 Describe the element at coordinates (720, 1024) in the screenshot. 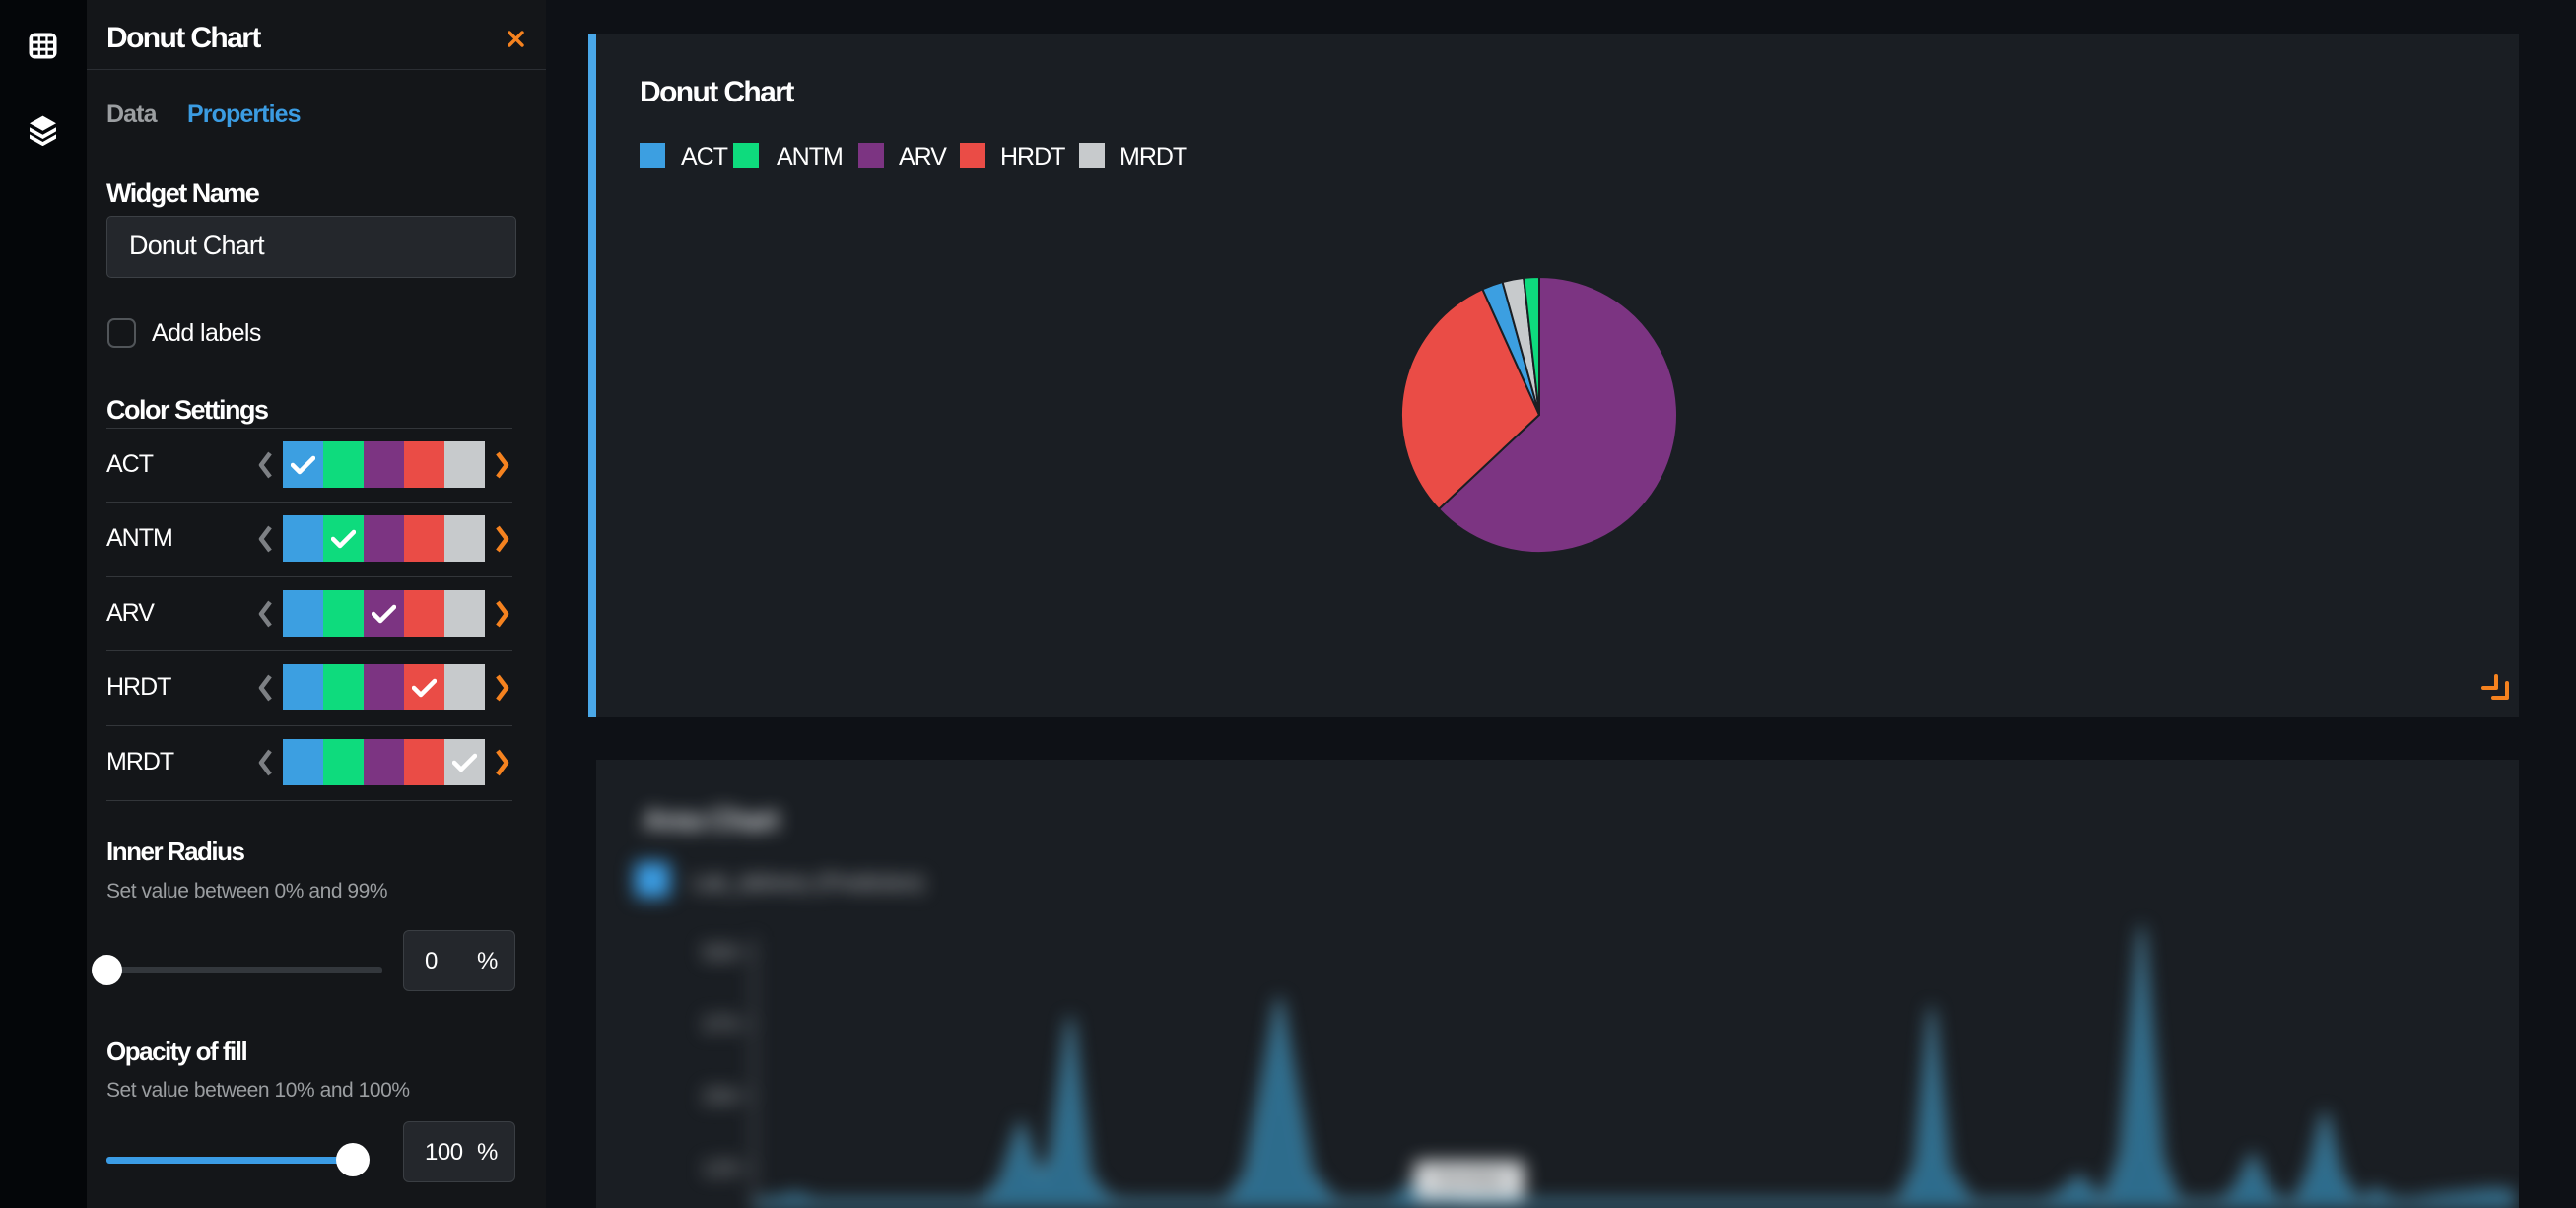

I see `svg-text: 375` at that location.